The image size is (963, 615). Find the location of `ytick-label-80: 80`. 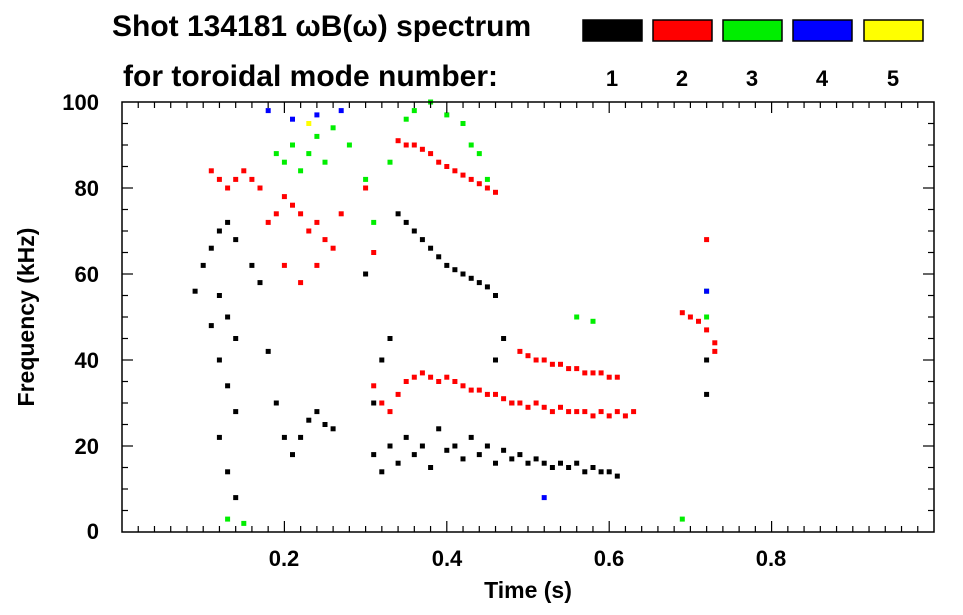

ytick-label-80: 80 is located at coordinates (87, 188).